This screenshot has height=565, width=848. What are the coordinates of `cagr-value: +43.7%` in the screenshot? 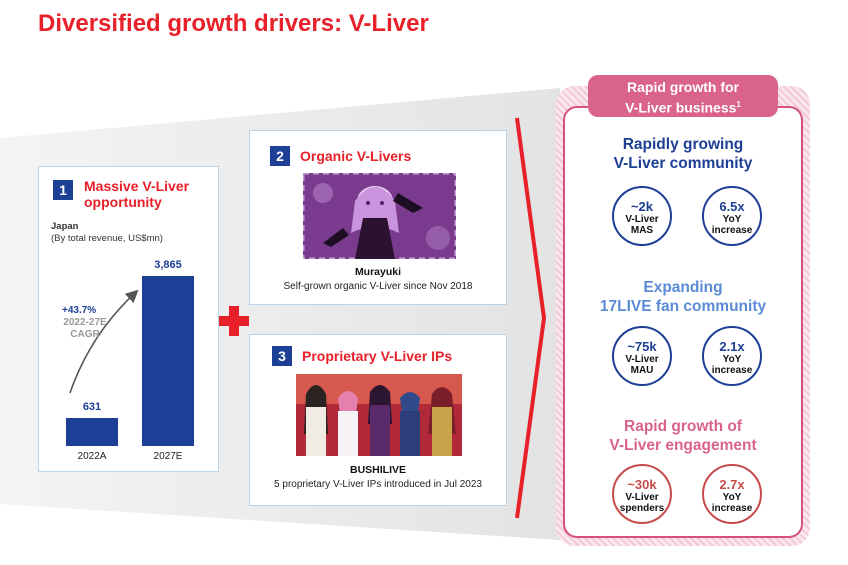 It's located at (79, 310).